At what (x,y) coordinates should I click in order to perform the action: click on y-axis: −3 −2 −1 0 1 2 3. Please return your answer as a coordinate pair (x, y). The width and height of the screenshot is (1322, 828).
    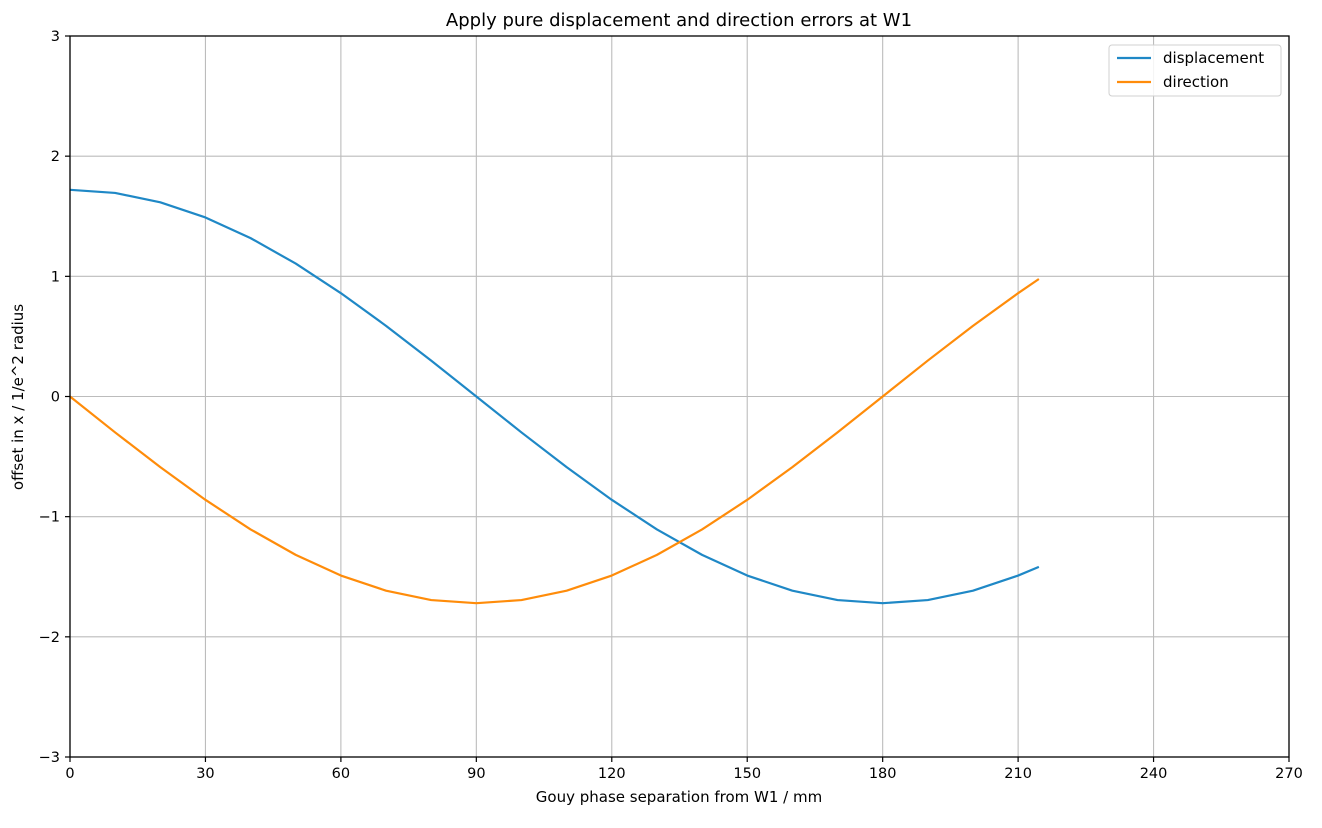
    Looking at the image, I should click on (54, 397).